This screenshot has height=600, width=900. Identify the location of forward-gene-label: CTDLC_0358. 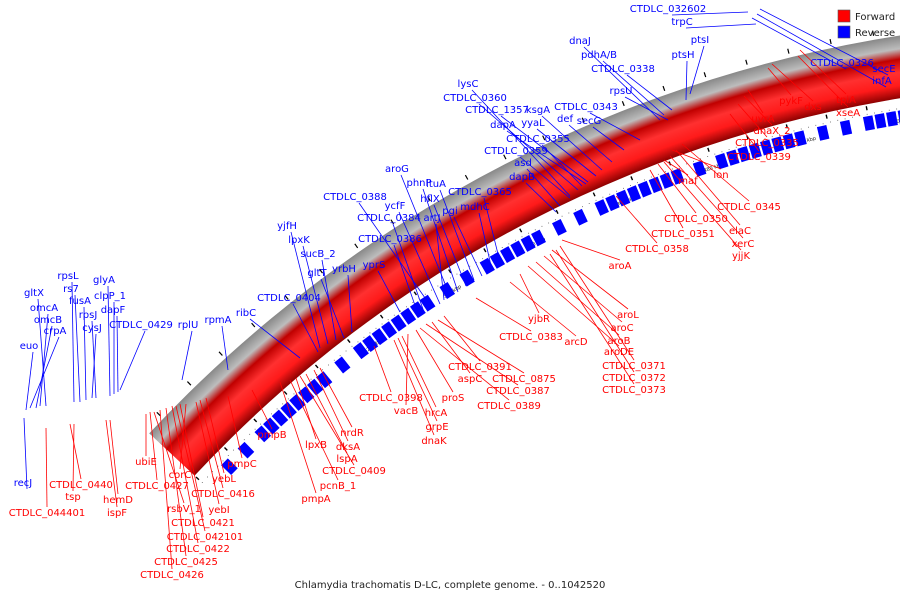
(657, 249).